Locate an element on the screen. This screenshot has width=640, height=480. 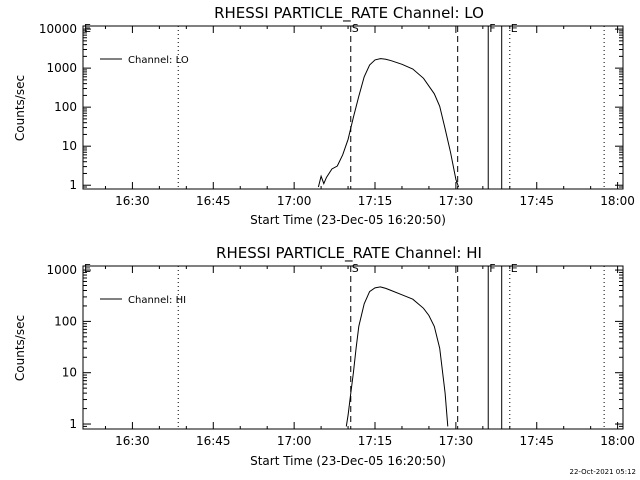
chart-title: RHESSI PARTICLE_RATE Channel: HI is located at coordinates (349, 253).